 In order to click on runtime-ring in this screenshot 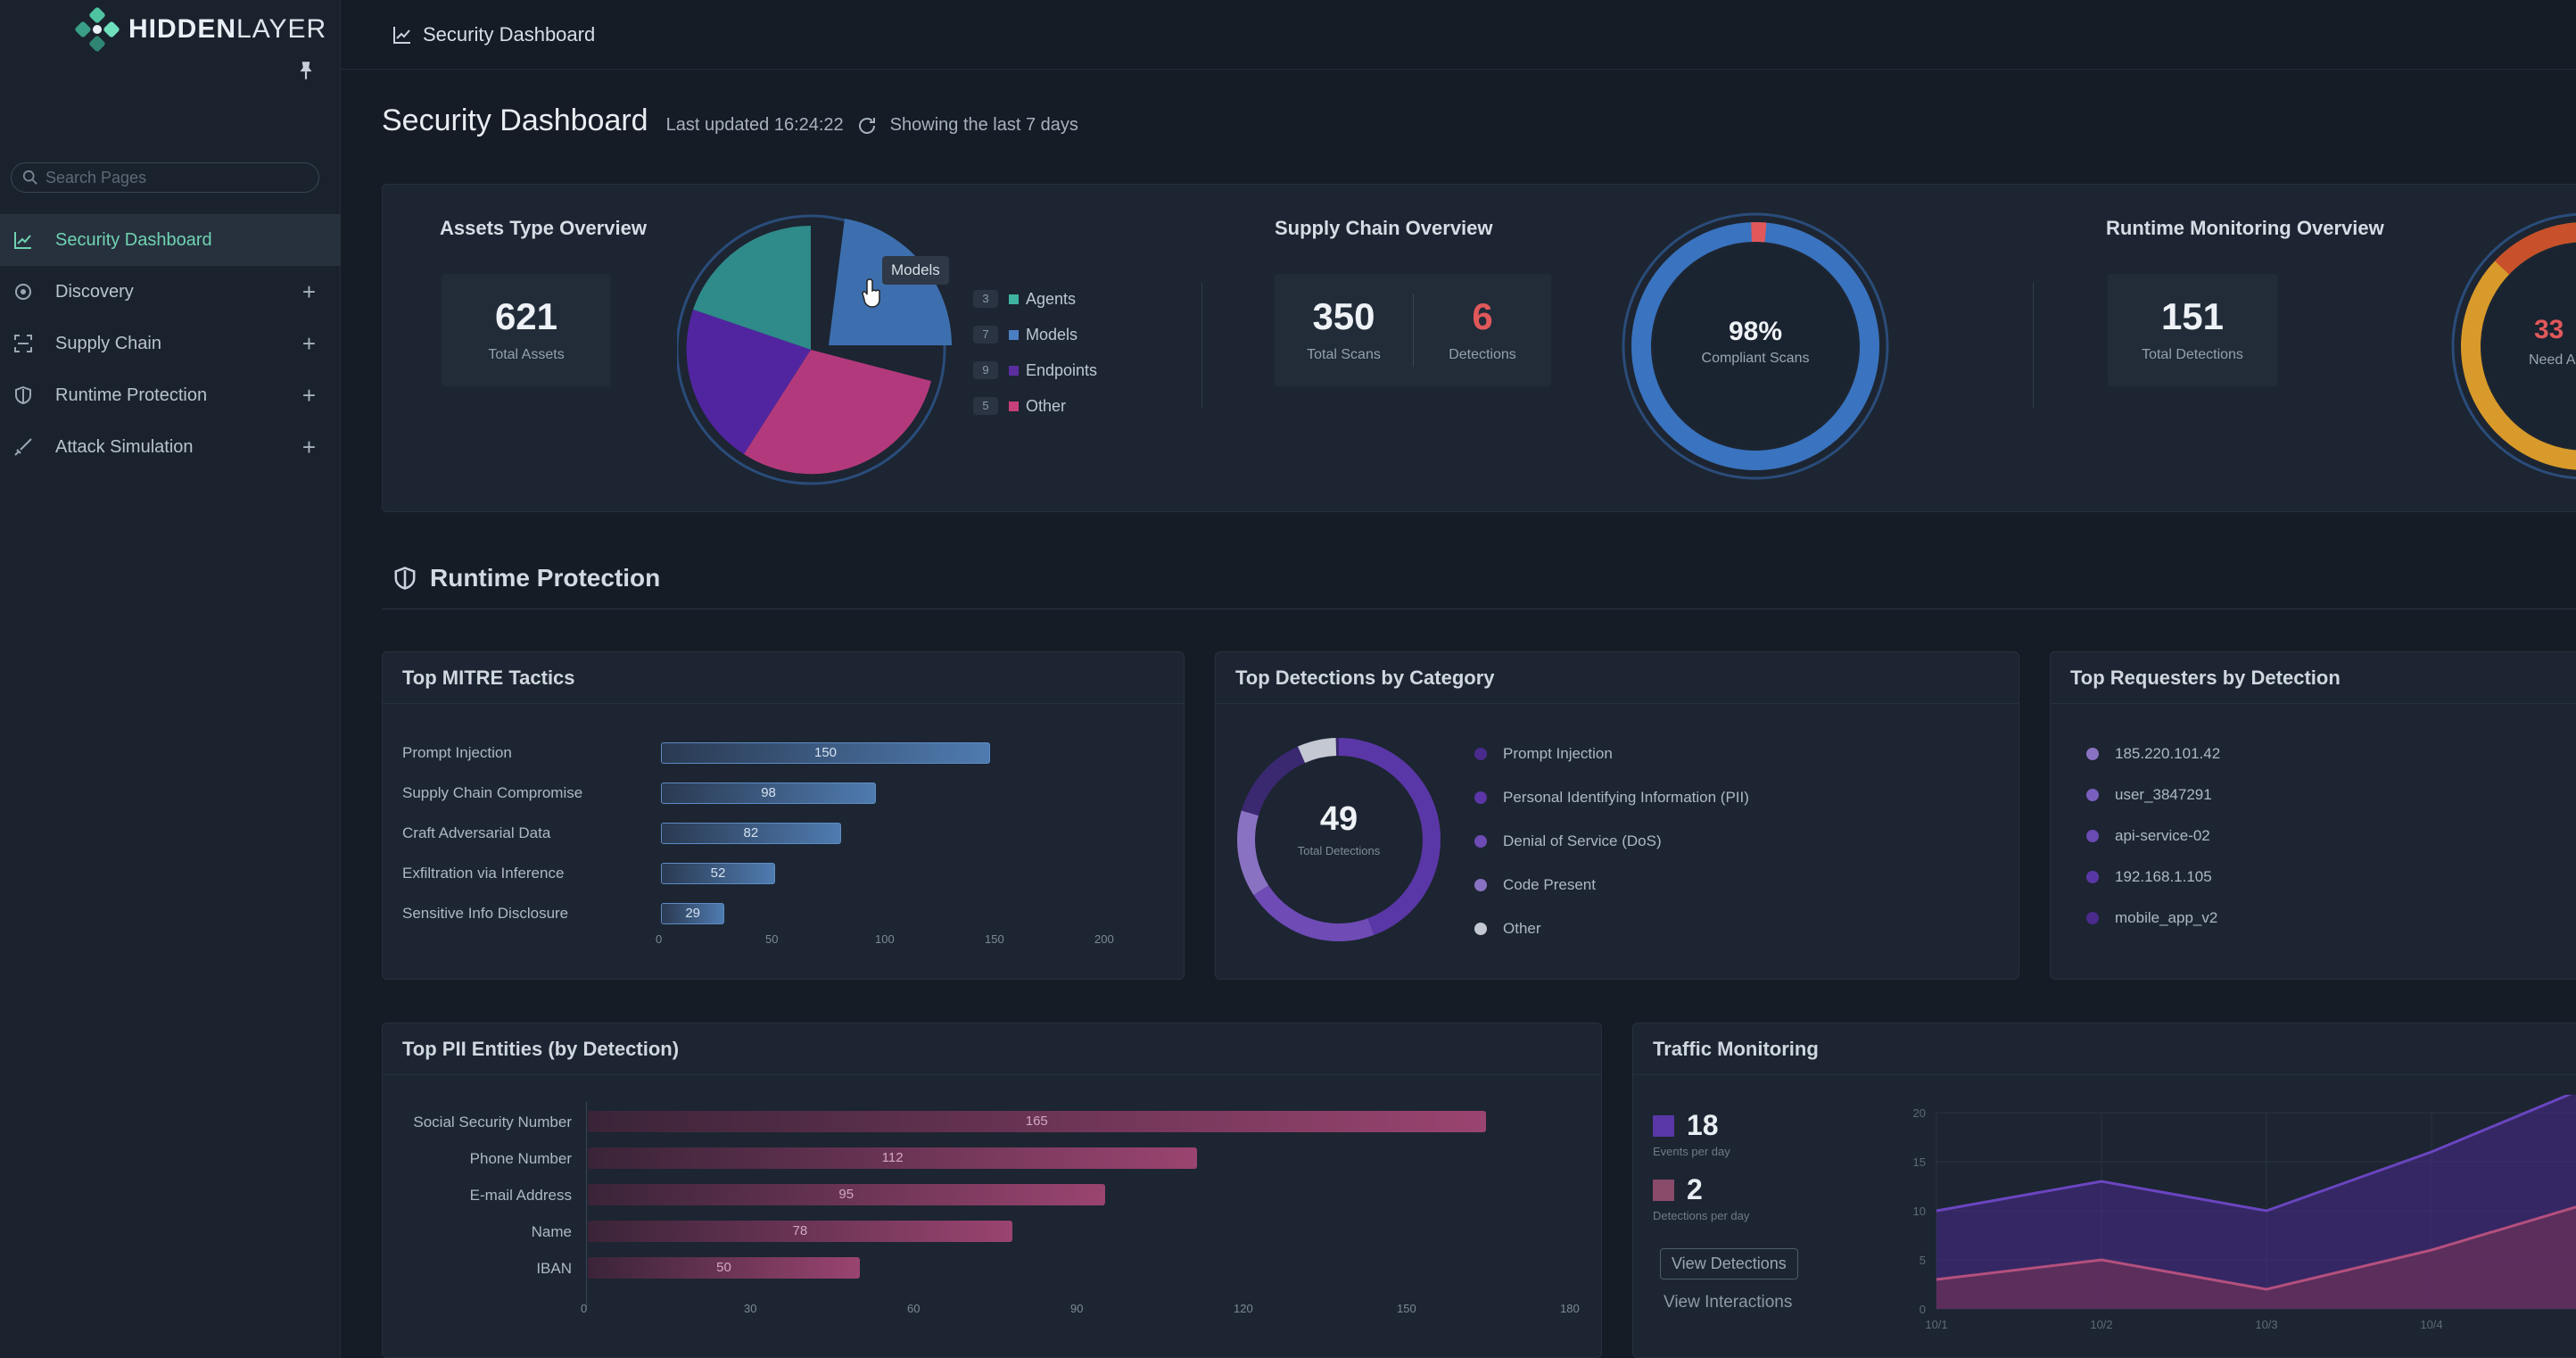, I will do `click(2512, 346)`.